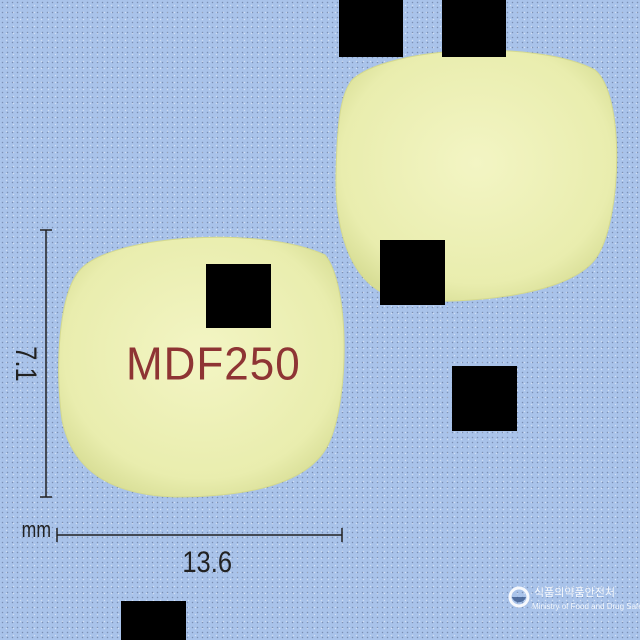 This screenshot has height=640, width=640. I want to click on unit-label: mm, so click(36, 529).